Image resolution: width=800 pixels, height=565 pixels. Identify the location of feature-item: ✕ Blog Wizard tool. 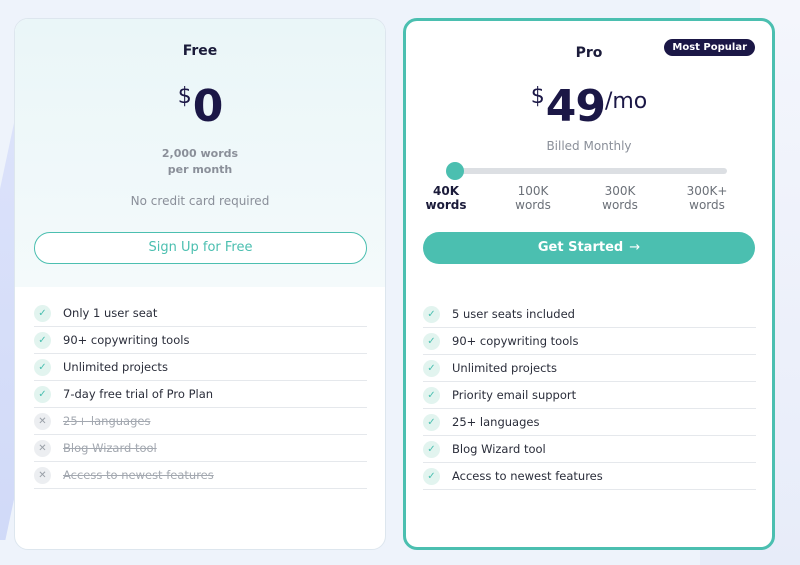
(200, 448).